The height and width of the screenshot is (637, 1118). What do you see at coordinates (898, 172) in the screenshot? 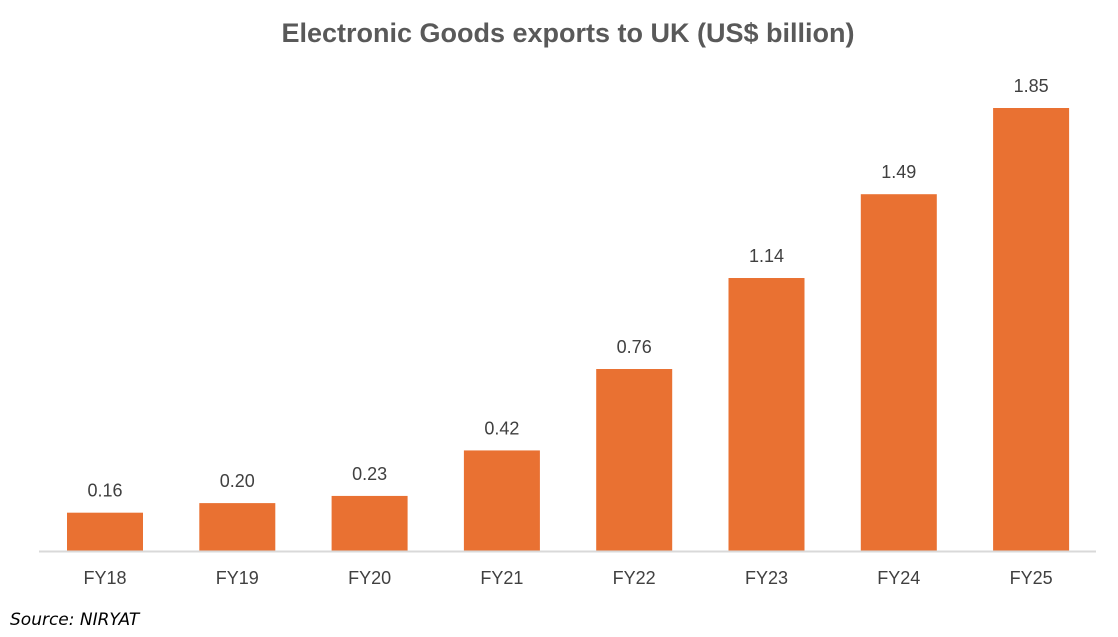
I see `data-label: 1.49` at bounding box center [898, 172].